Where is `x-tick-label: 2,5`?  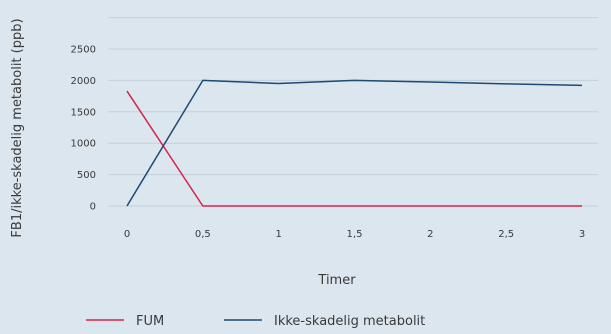
x-tick-label: 2,5 is located at coordinates (506, 234).